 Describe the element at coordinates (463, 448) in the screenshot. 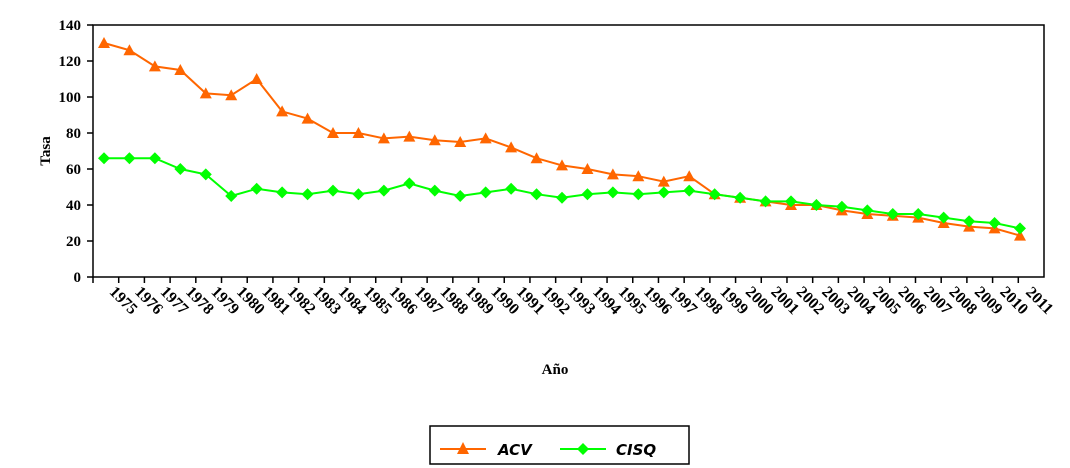

I see `legend-marker-acv` at that location.